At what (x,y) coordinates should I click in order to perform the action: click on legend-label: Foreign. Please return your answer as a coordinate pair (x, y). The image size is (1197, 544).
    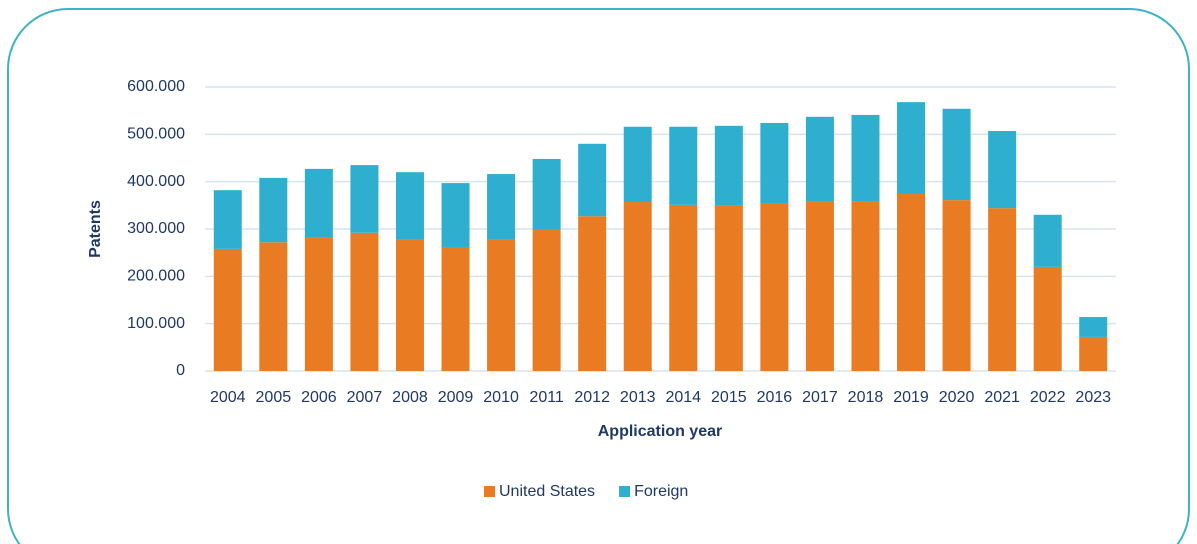
    Looking at the image, I should click on (661, 491).